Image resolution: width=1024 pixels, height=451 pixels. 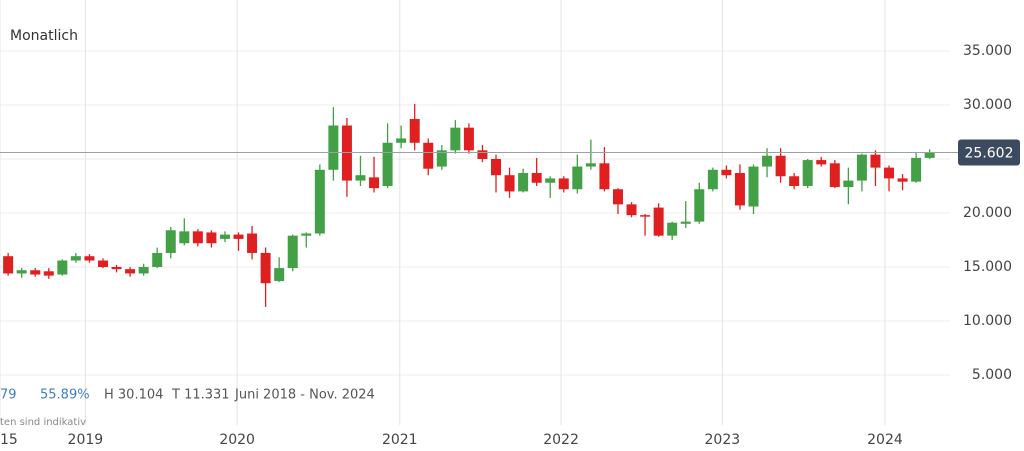 What do you see at coordinates (723, 440) in the screenshot?
I see `x-tick-label: 2023` at bounding box center [723, 440].